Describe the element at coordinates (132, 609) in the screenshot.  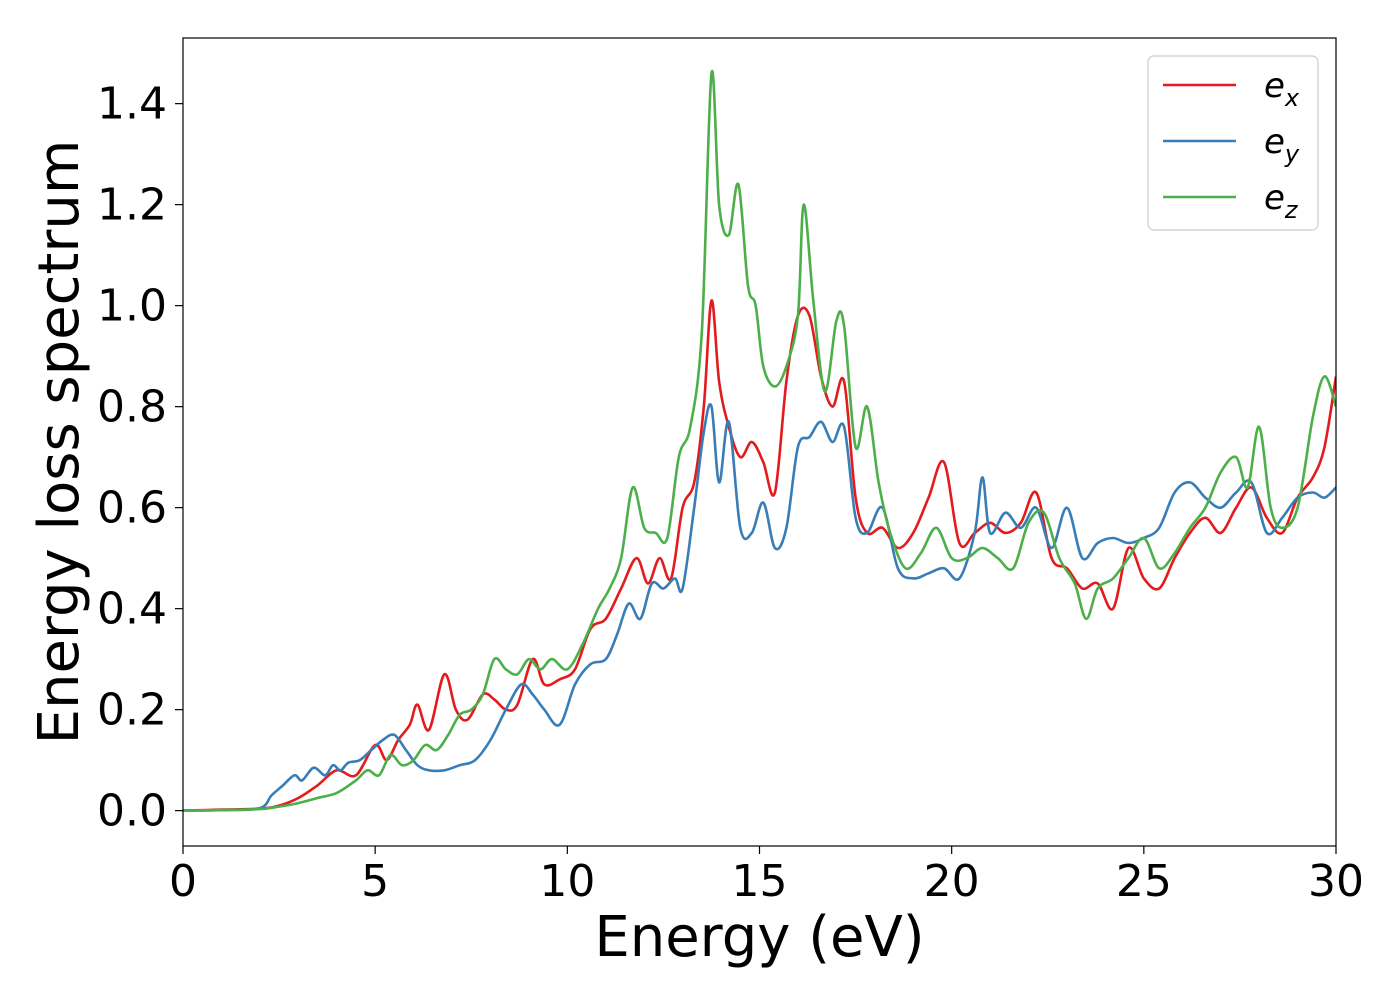
I see `y-tick-label: 0.4` at that location.